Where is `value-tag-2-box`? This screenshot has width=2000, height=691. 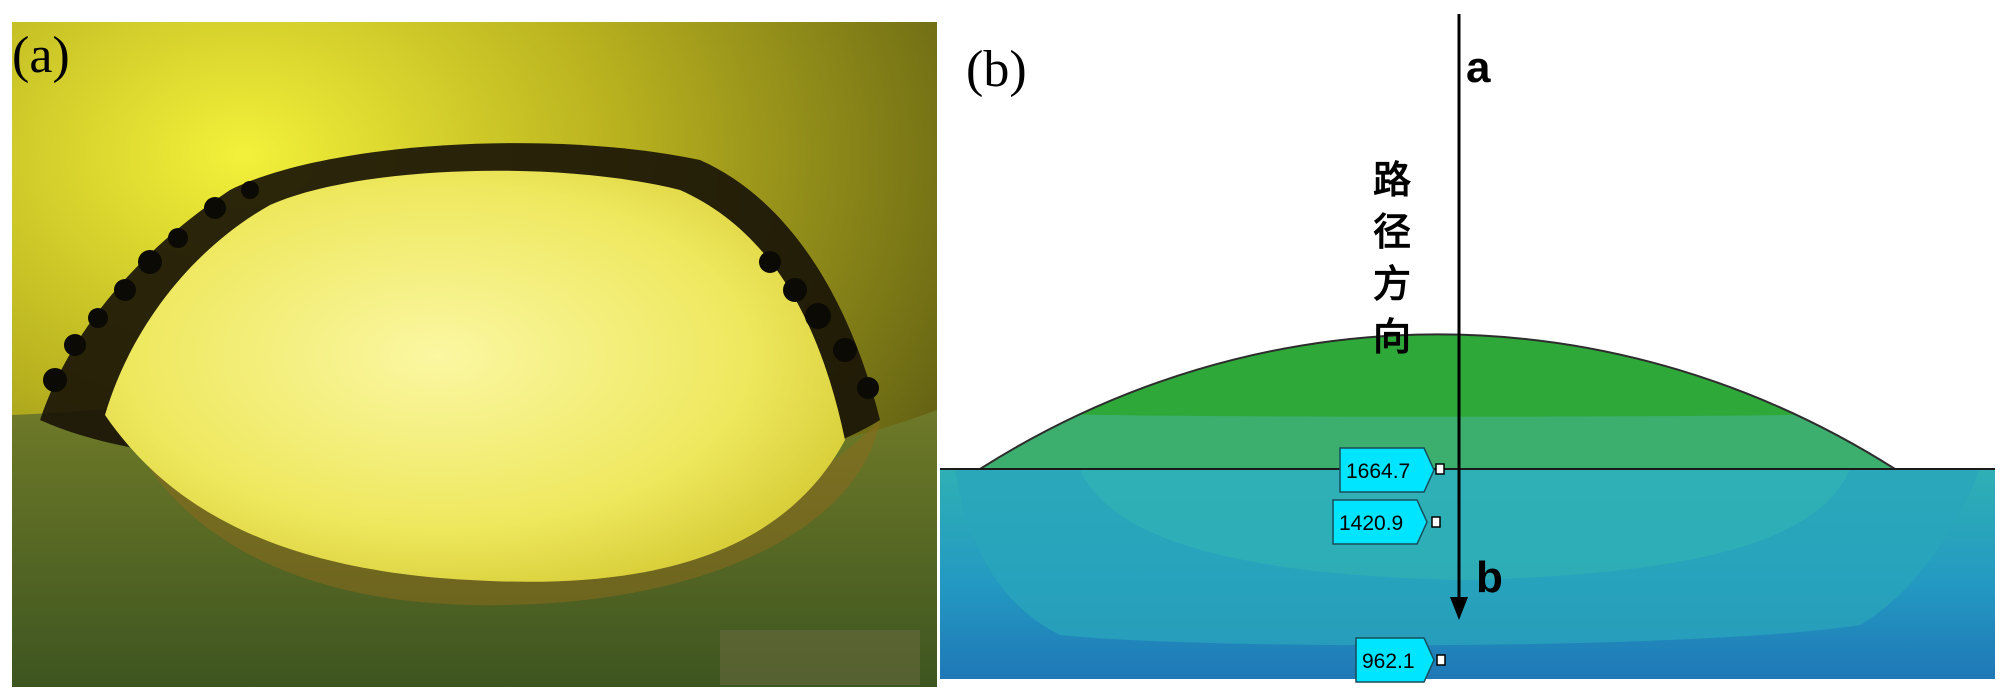 value-tag-2-box is located at coordinates (1380, 522).